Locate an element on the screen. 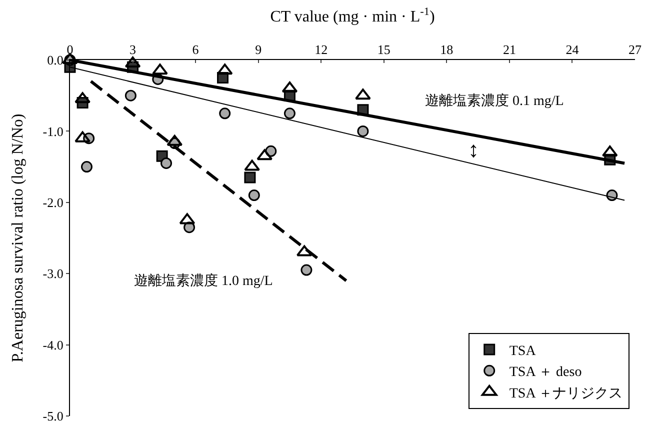 This screenshot has width=654, height=436. x-tick-label: 6 is located at coordinates (196, 49).